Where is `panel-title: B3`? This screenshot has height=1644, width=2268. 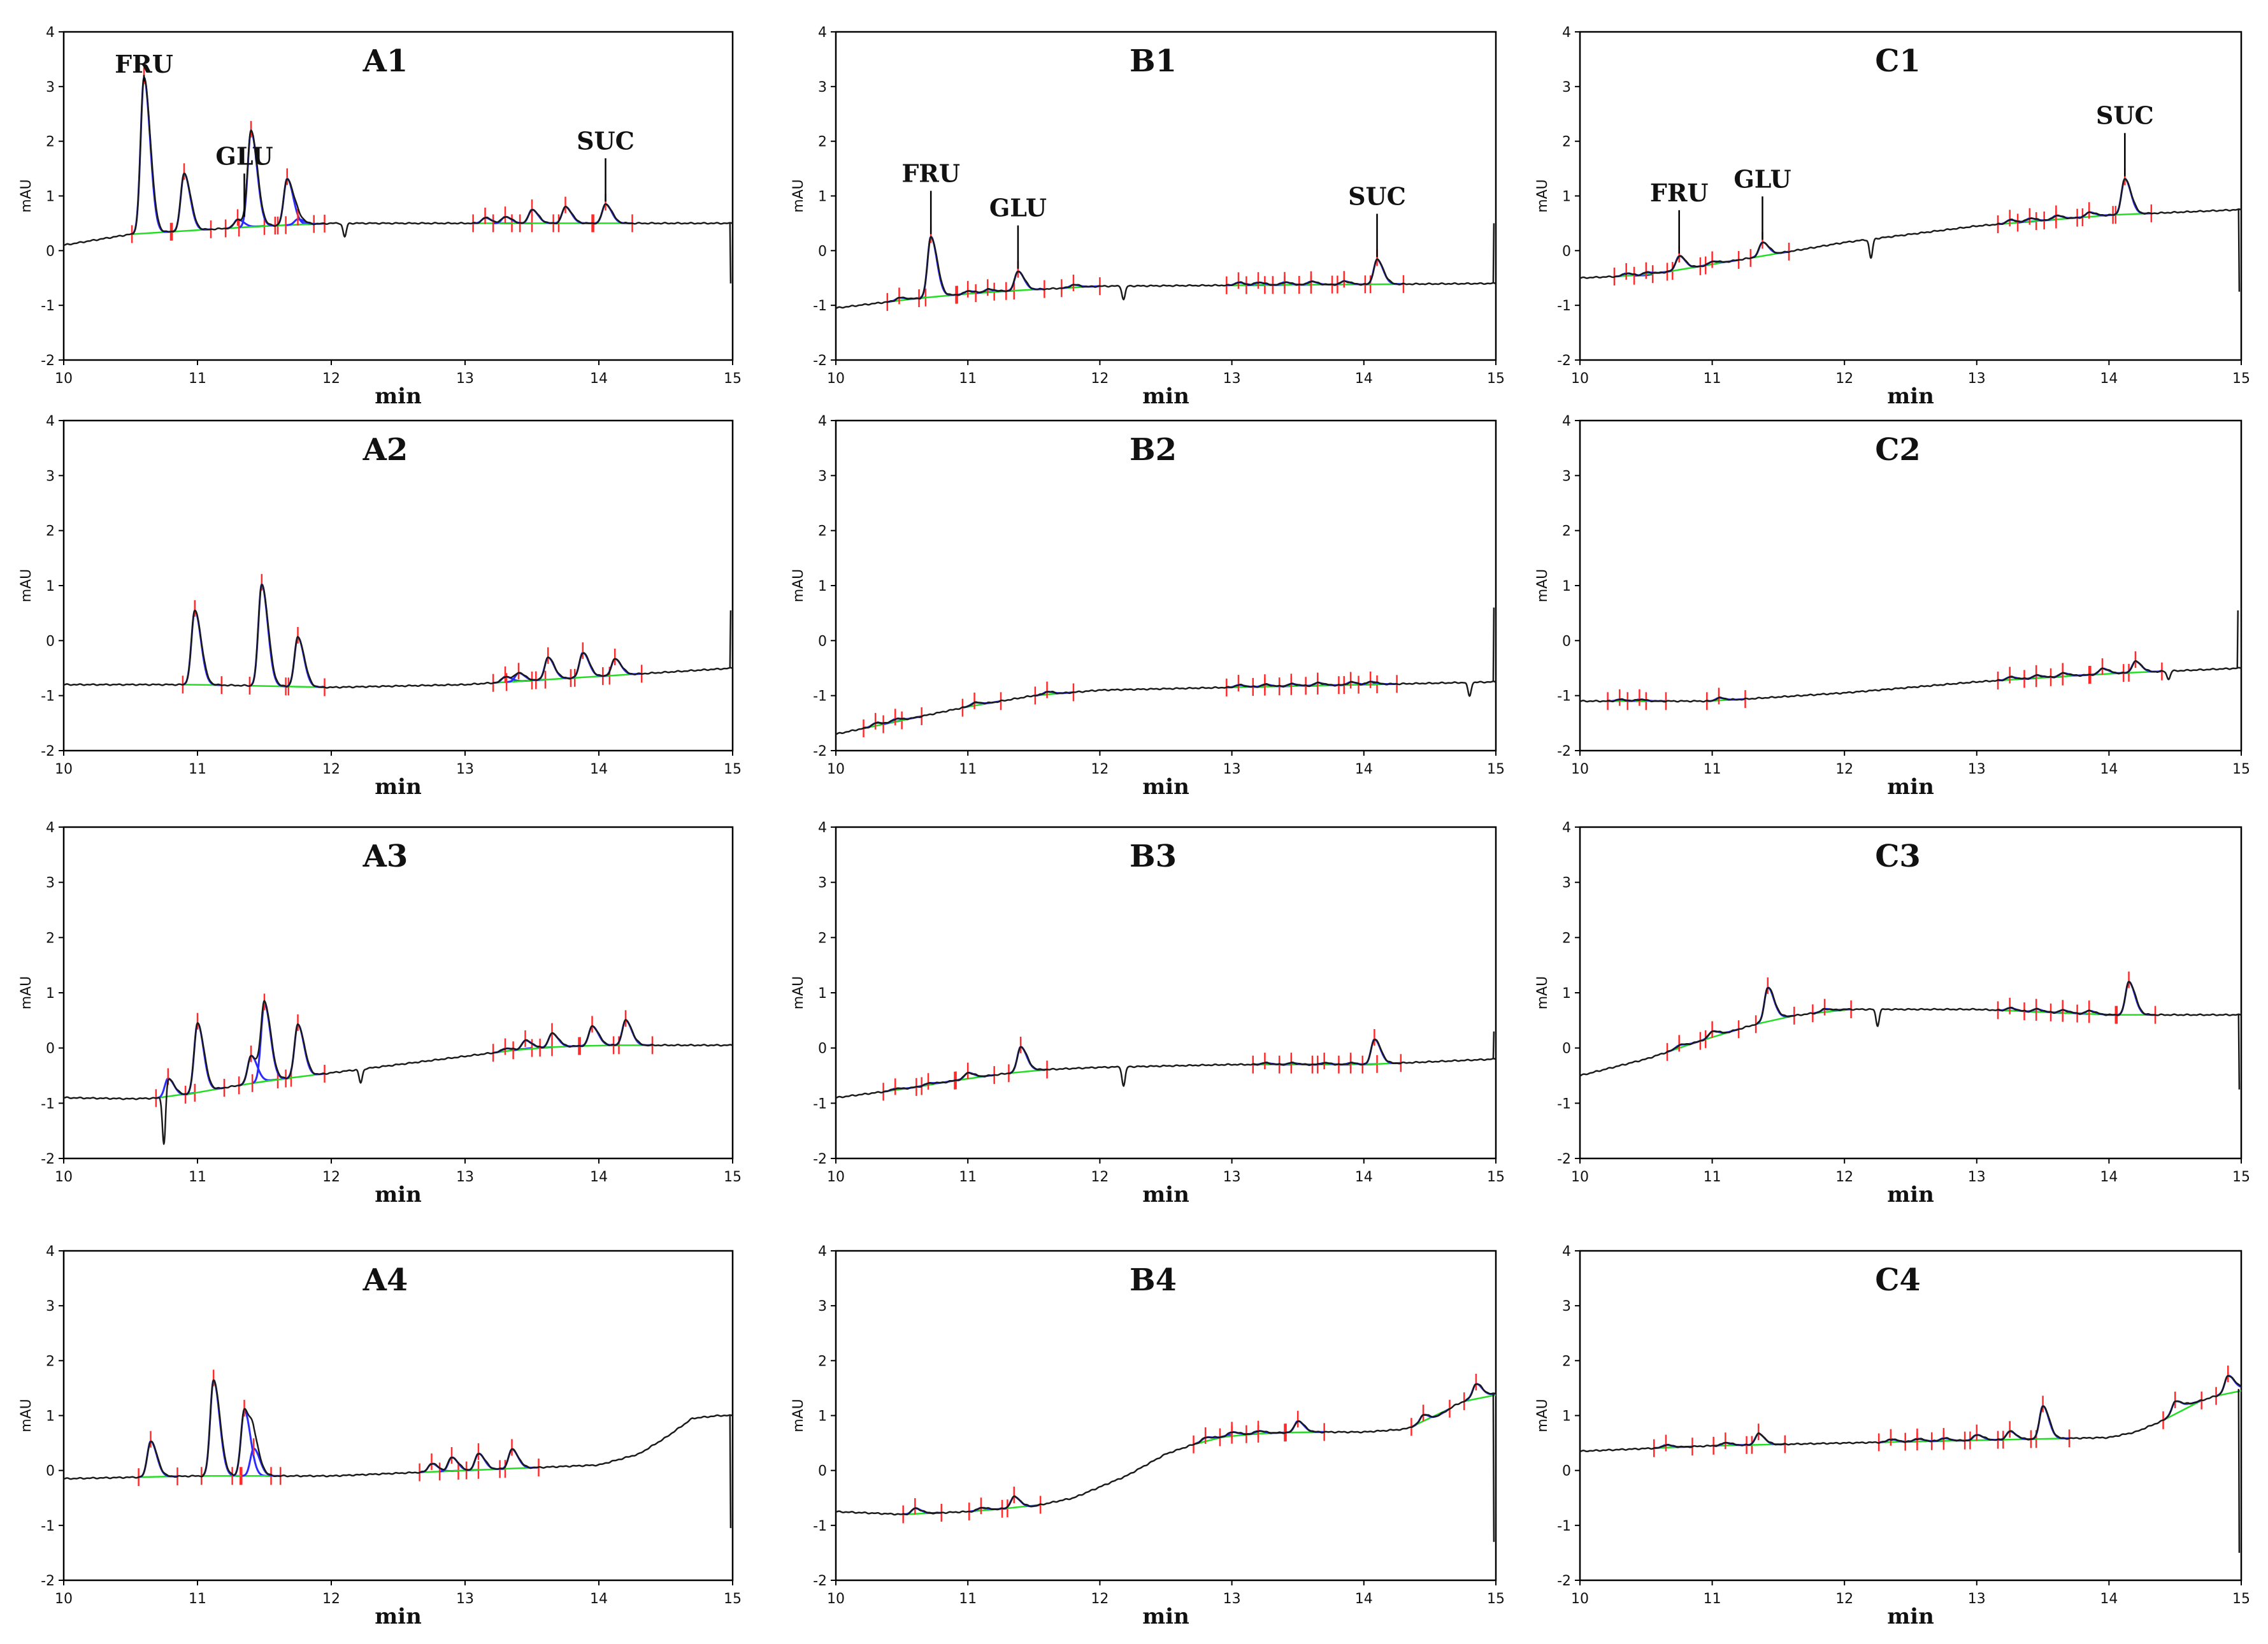
panel-title: B3 is located at coordinates (1153, 856).